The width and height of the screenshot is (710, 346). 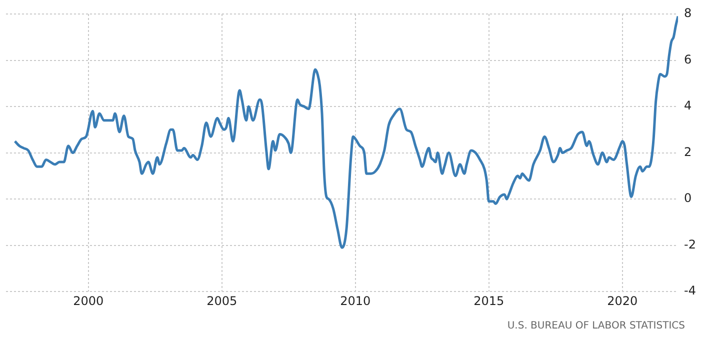 What do you see at coordinates (622, 301) in the screenshot?
I see `x-tick-label: 2020` at bounding box center [622, 301].